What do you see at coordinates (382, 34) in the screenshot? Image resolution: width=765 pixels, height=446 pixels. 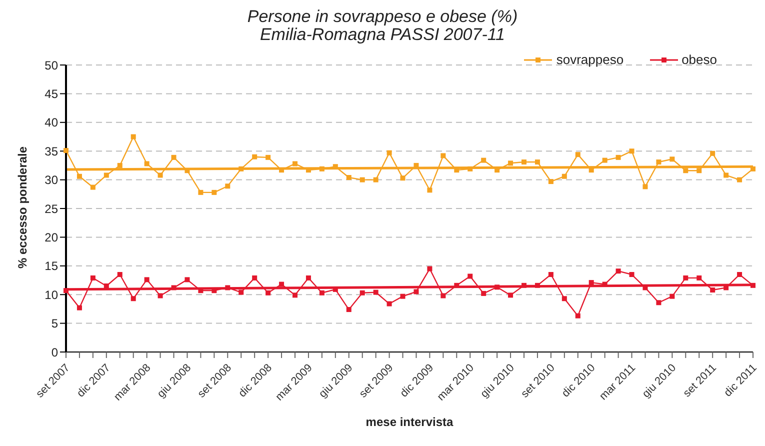 I see `chart-subtitle: Emilia-Romagna PASSI 2007-11` at bounding box center [382, 34].